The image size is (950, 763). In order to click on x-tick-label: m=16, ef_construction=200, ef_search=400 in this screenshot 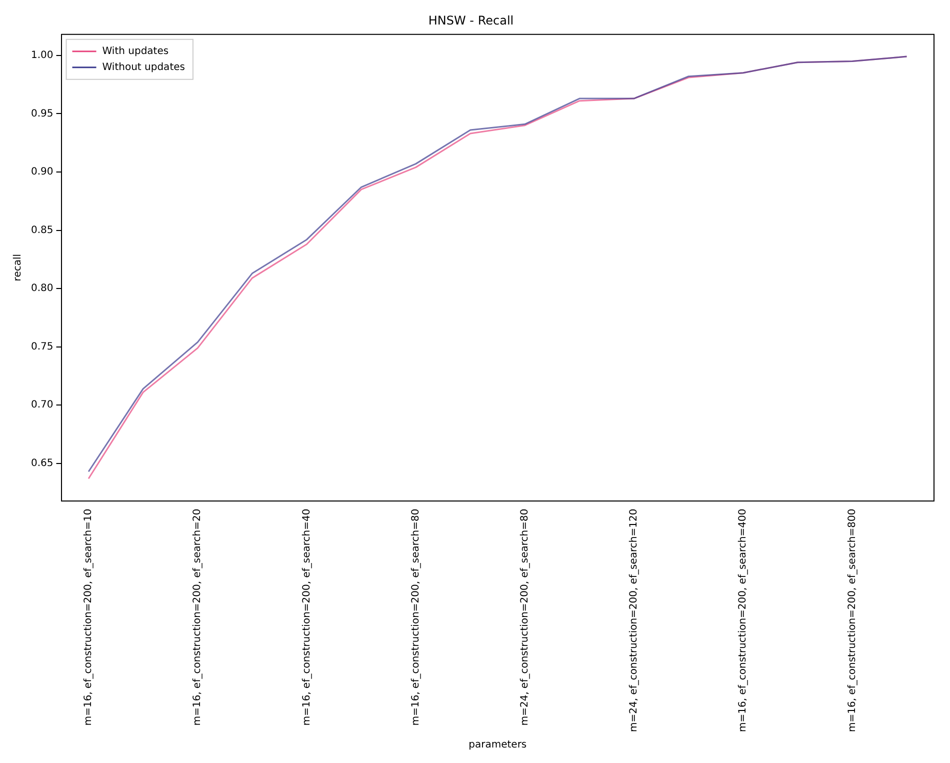, I will do `click(743, 620)`.